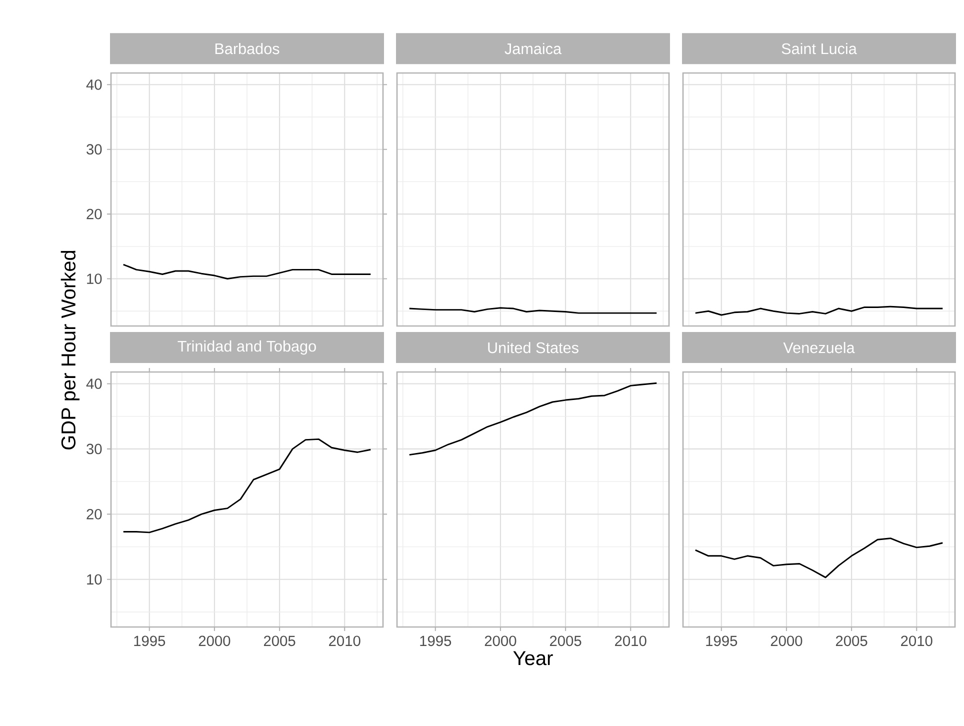  What do you see at coordinates (533, 658) in the screenshot?
I see `x-axis-title: Year` at bounding box center [533, 658].